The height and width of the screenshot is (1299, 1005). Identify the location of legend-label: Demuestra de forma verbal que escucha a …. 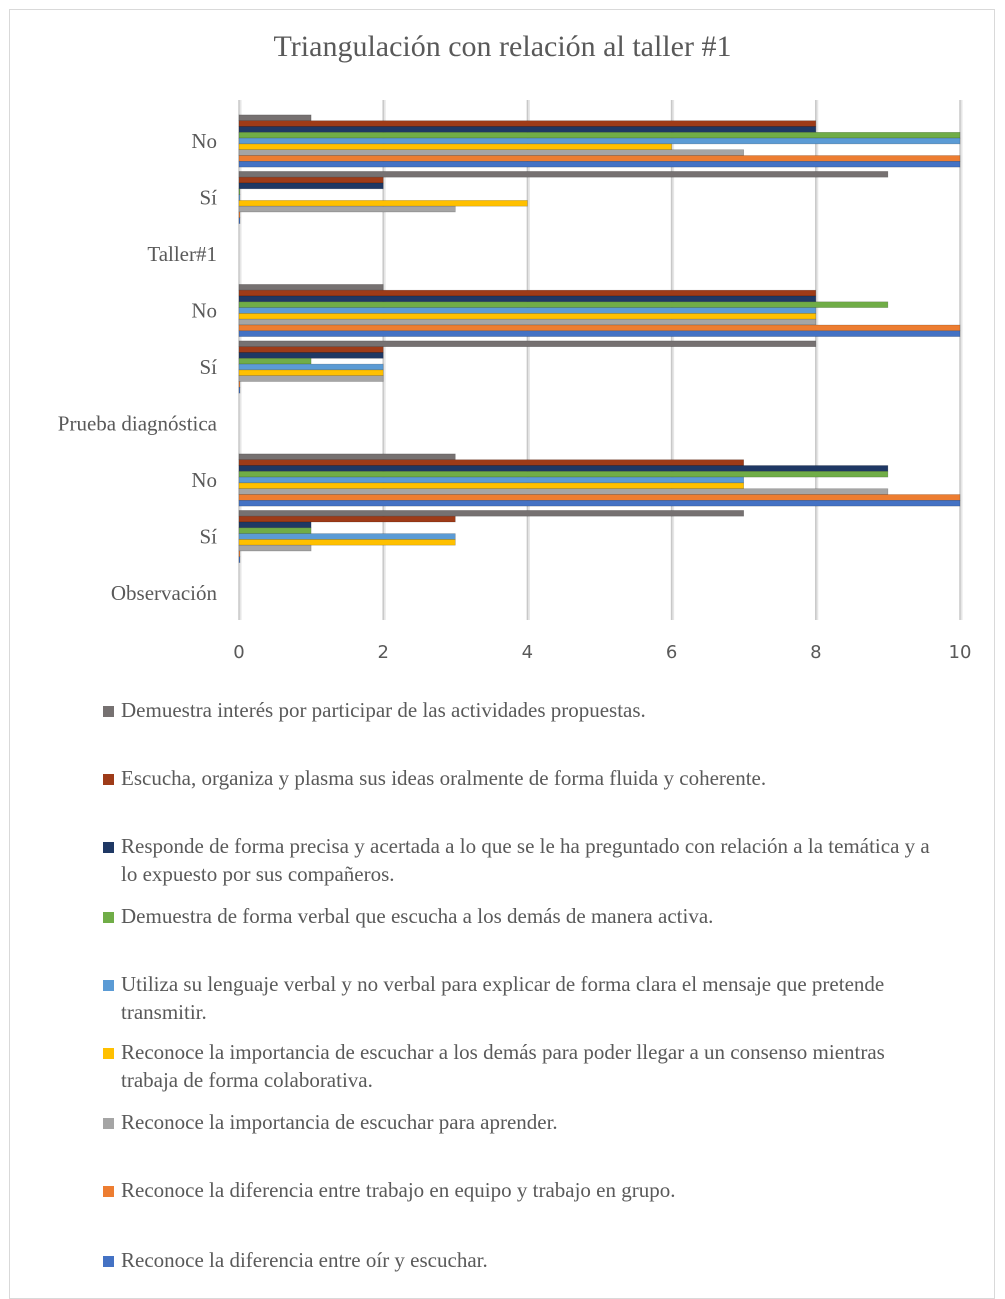
(417, 916).